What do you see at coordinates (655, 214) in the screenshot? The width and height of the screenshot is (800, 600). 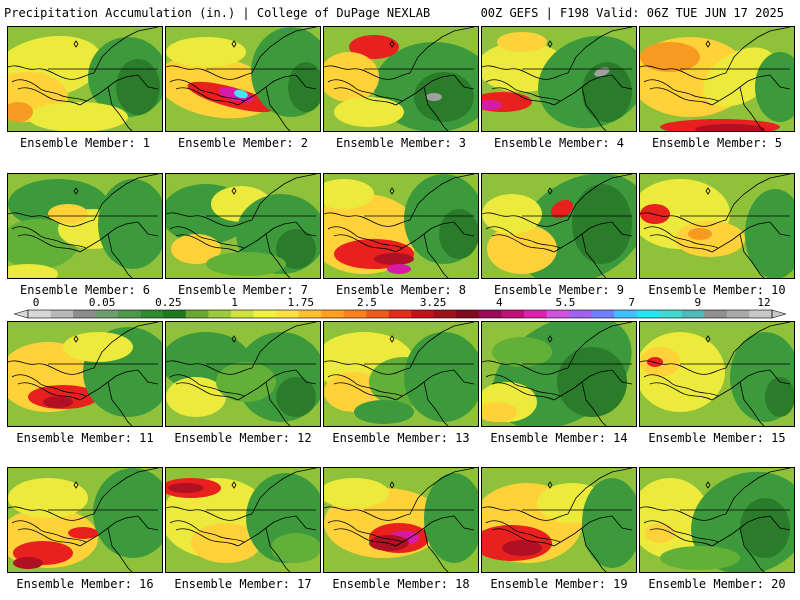 I see `precip-contour-red` at bounding box center [655, 214].